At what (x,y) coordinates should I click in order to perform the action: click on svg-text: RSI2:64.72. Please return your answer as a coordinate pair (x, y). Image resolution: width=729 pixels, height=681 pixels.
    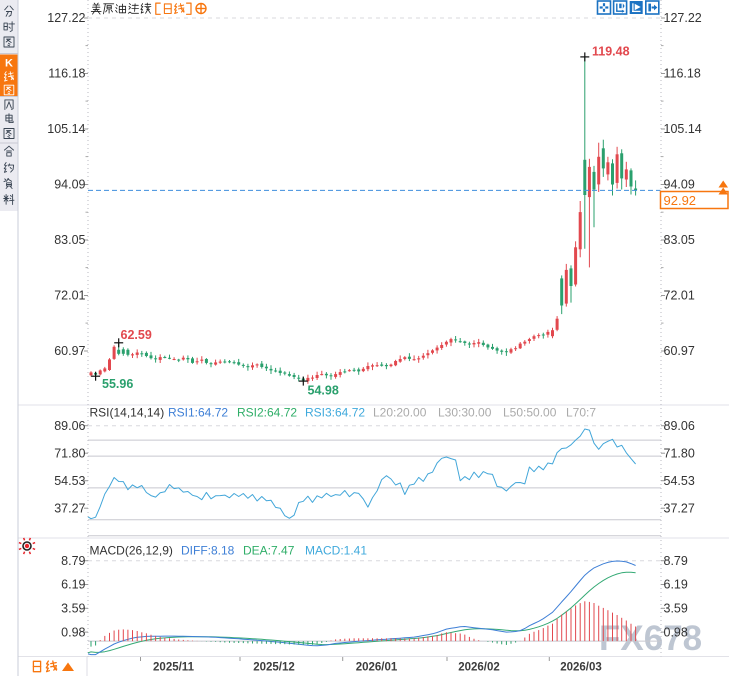
    Looking at the image, I should click on (267, 413).